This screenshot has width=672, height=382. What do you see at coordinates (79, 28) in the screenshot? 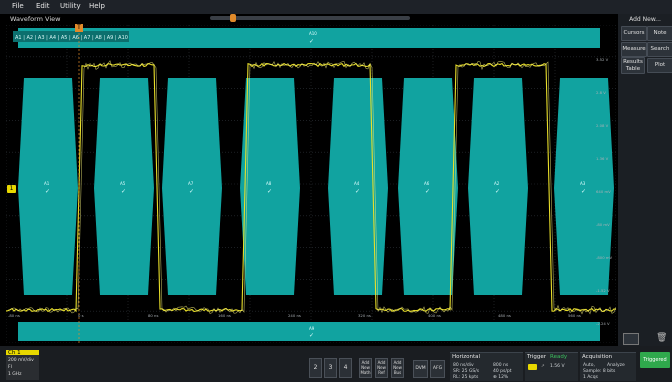
I see `trigger-marker: T` at bounding box center [79, 28].